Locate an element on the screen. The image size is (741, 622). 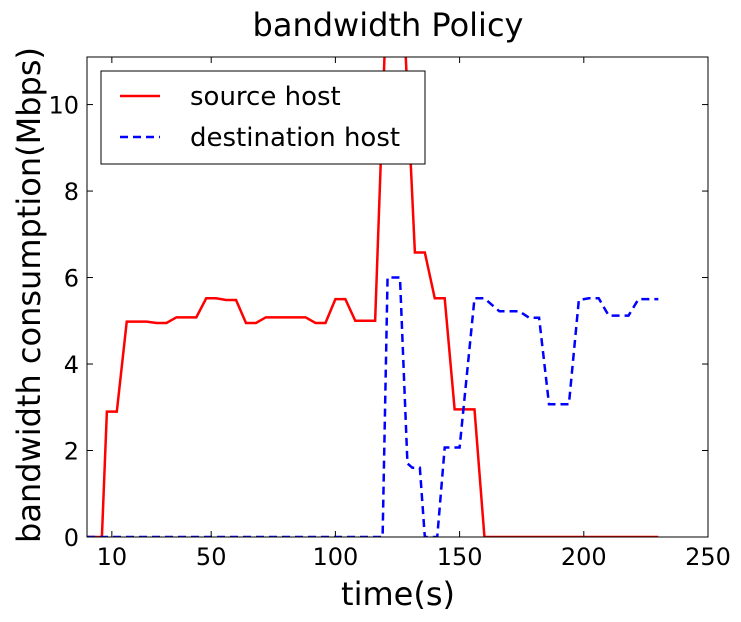
y-tick-label: 0 is located at coordinates (71, 538).